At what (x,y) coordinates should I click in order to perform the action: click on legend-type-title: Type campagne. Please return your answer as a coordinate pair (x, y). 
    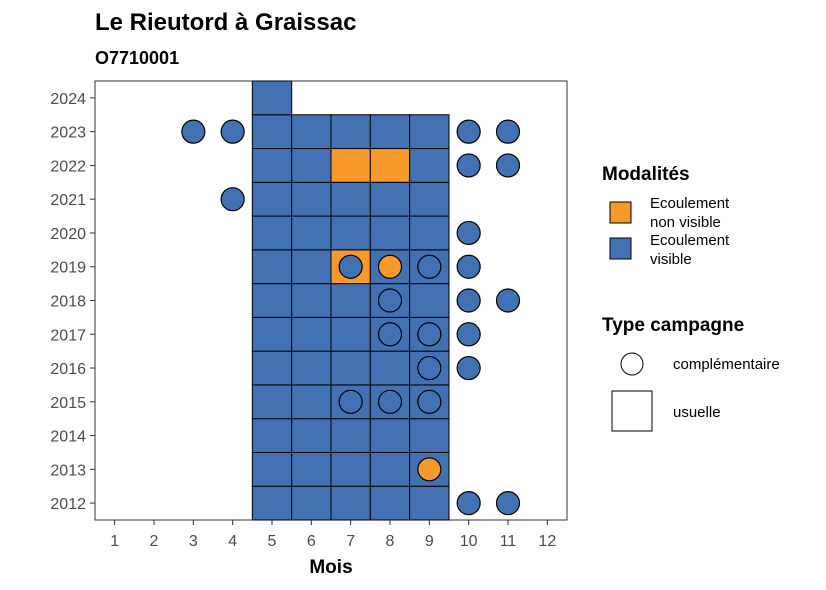
    Looking at the image, I should click on (673, 325).